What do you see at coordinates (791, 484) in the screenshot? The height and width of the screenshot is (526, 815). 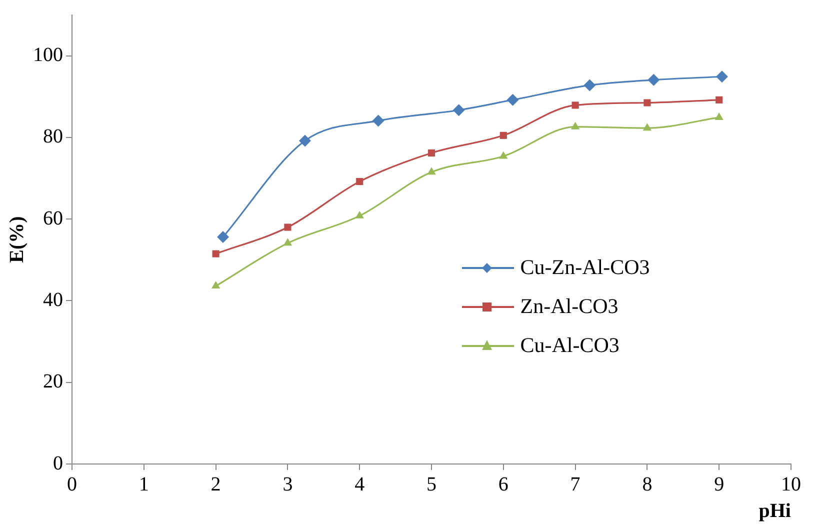 I see `x-tick-label: 10` at bounding box center [791, 484].